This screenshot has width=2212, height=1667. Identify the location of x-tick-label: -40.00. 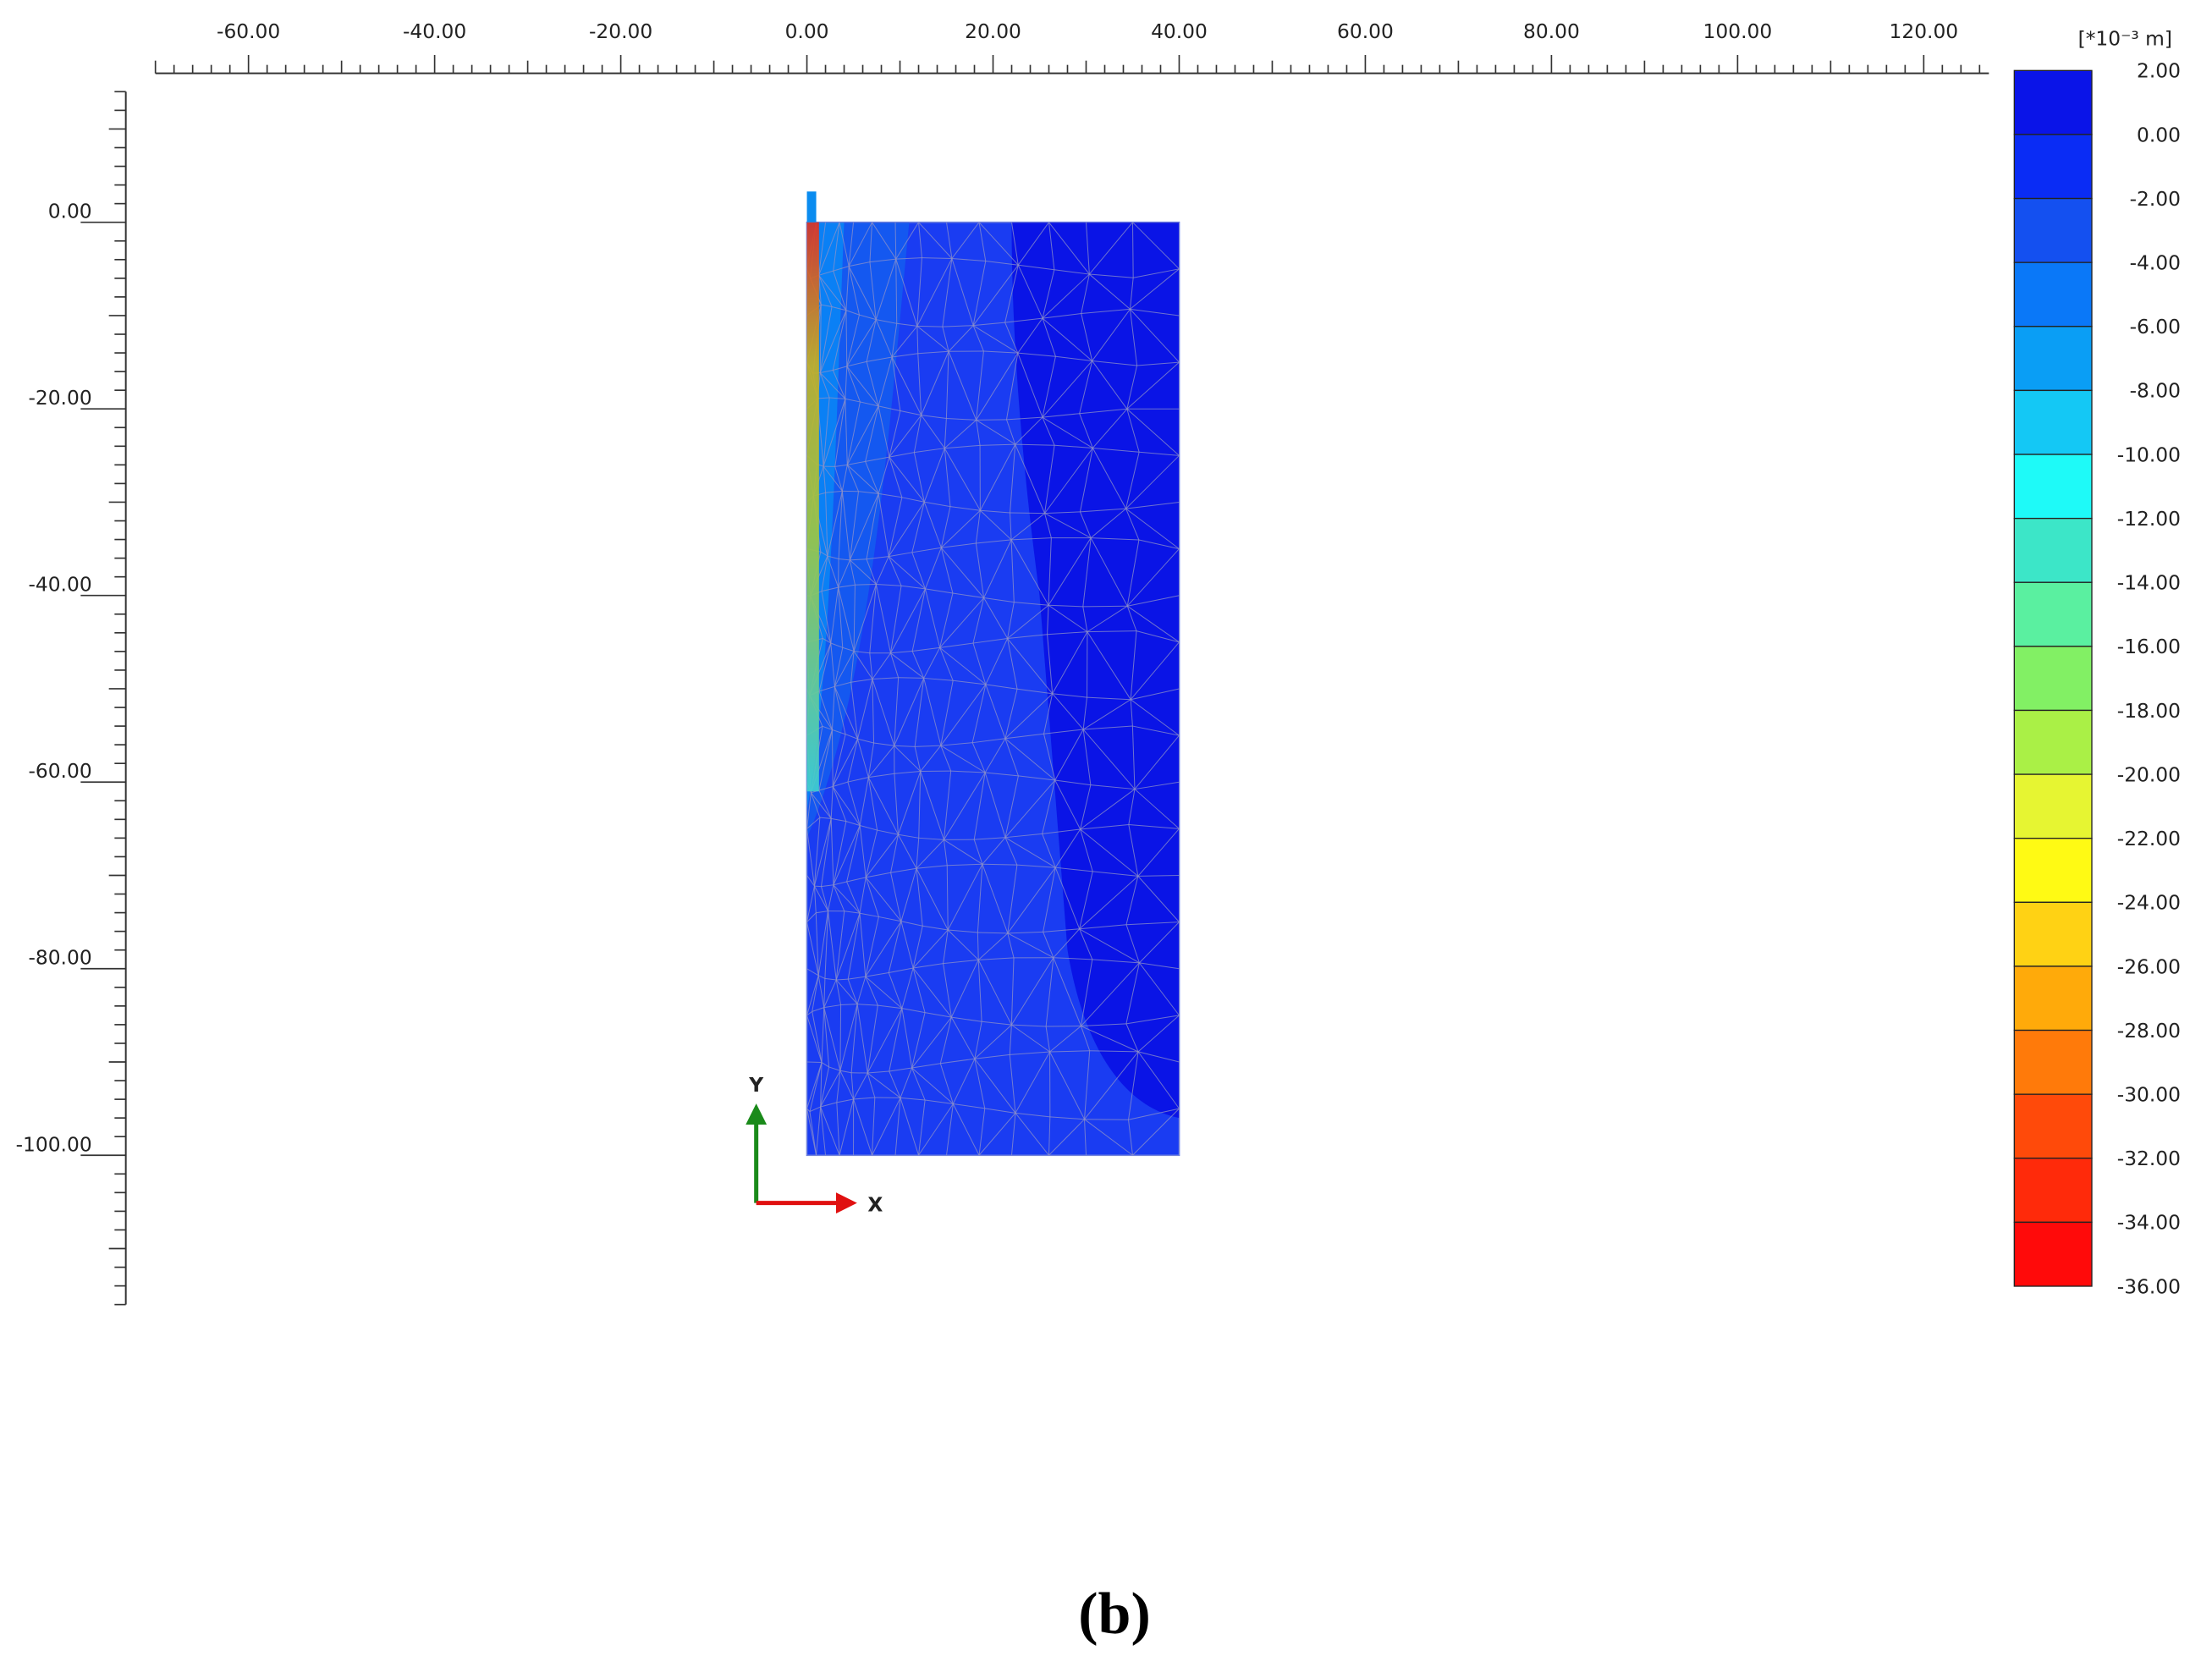
(435, 31).